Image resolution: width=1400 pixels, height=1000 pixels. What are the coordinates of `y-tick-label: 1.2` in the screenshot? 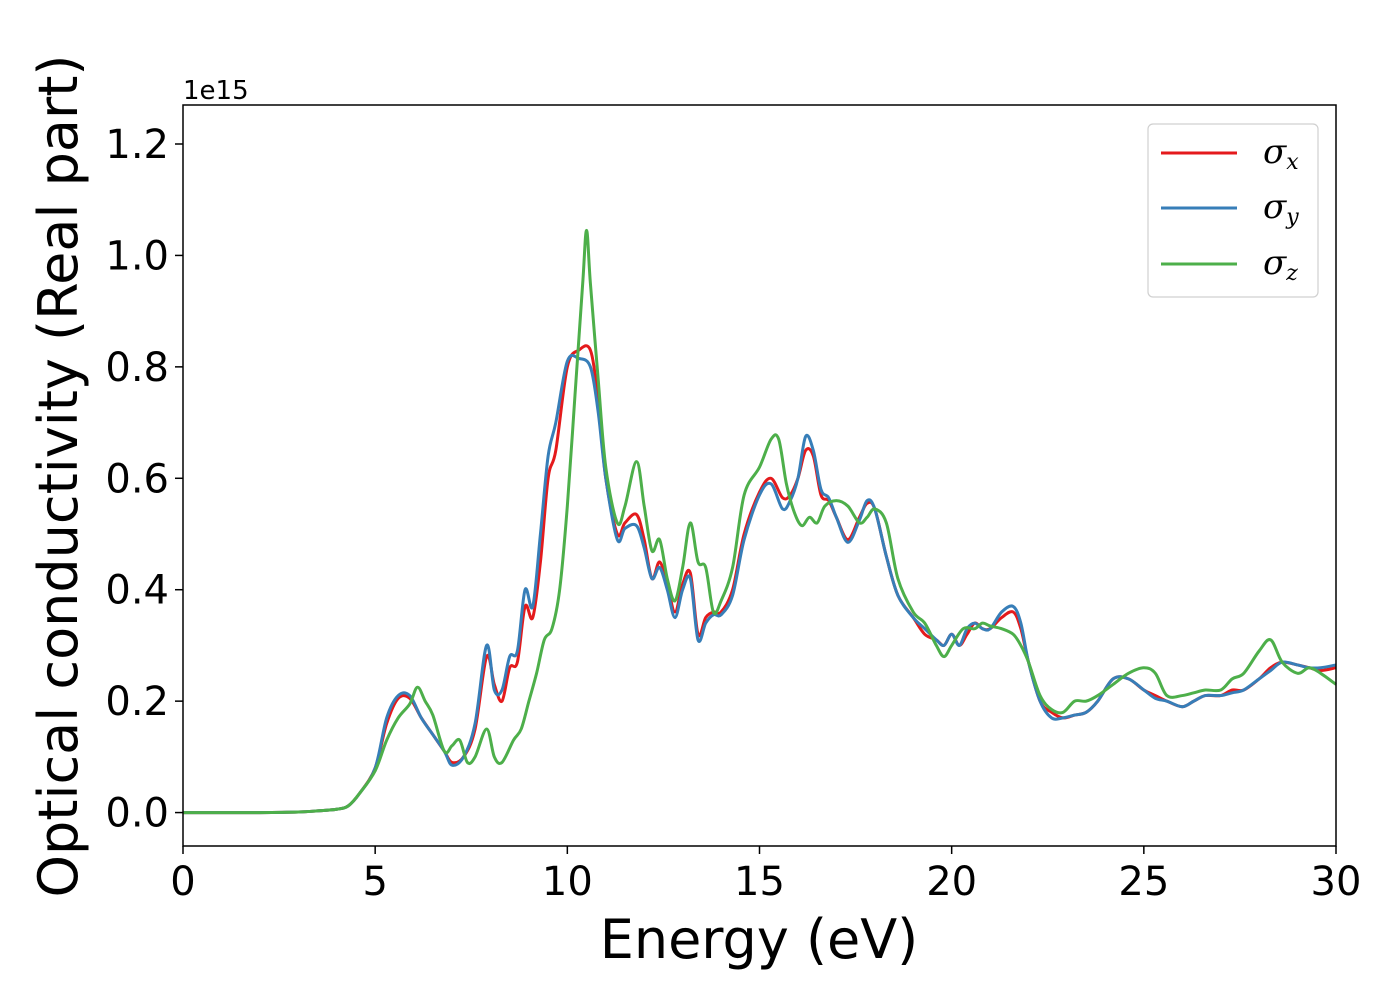 It's located at (137, 145).